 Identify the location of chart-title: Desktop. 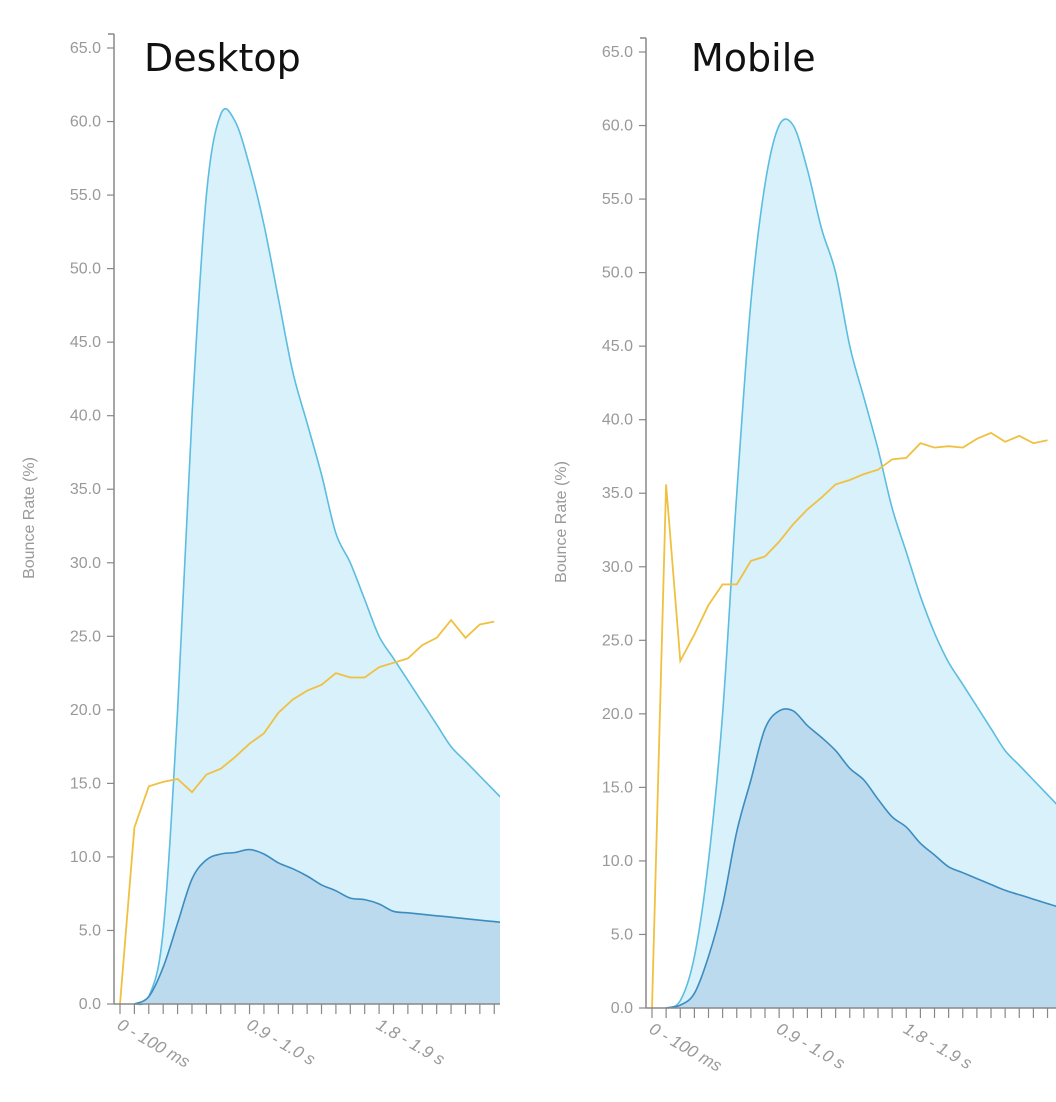
(222, 58).